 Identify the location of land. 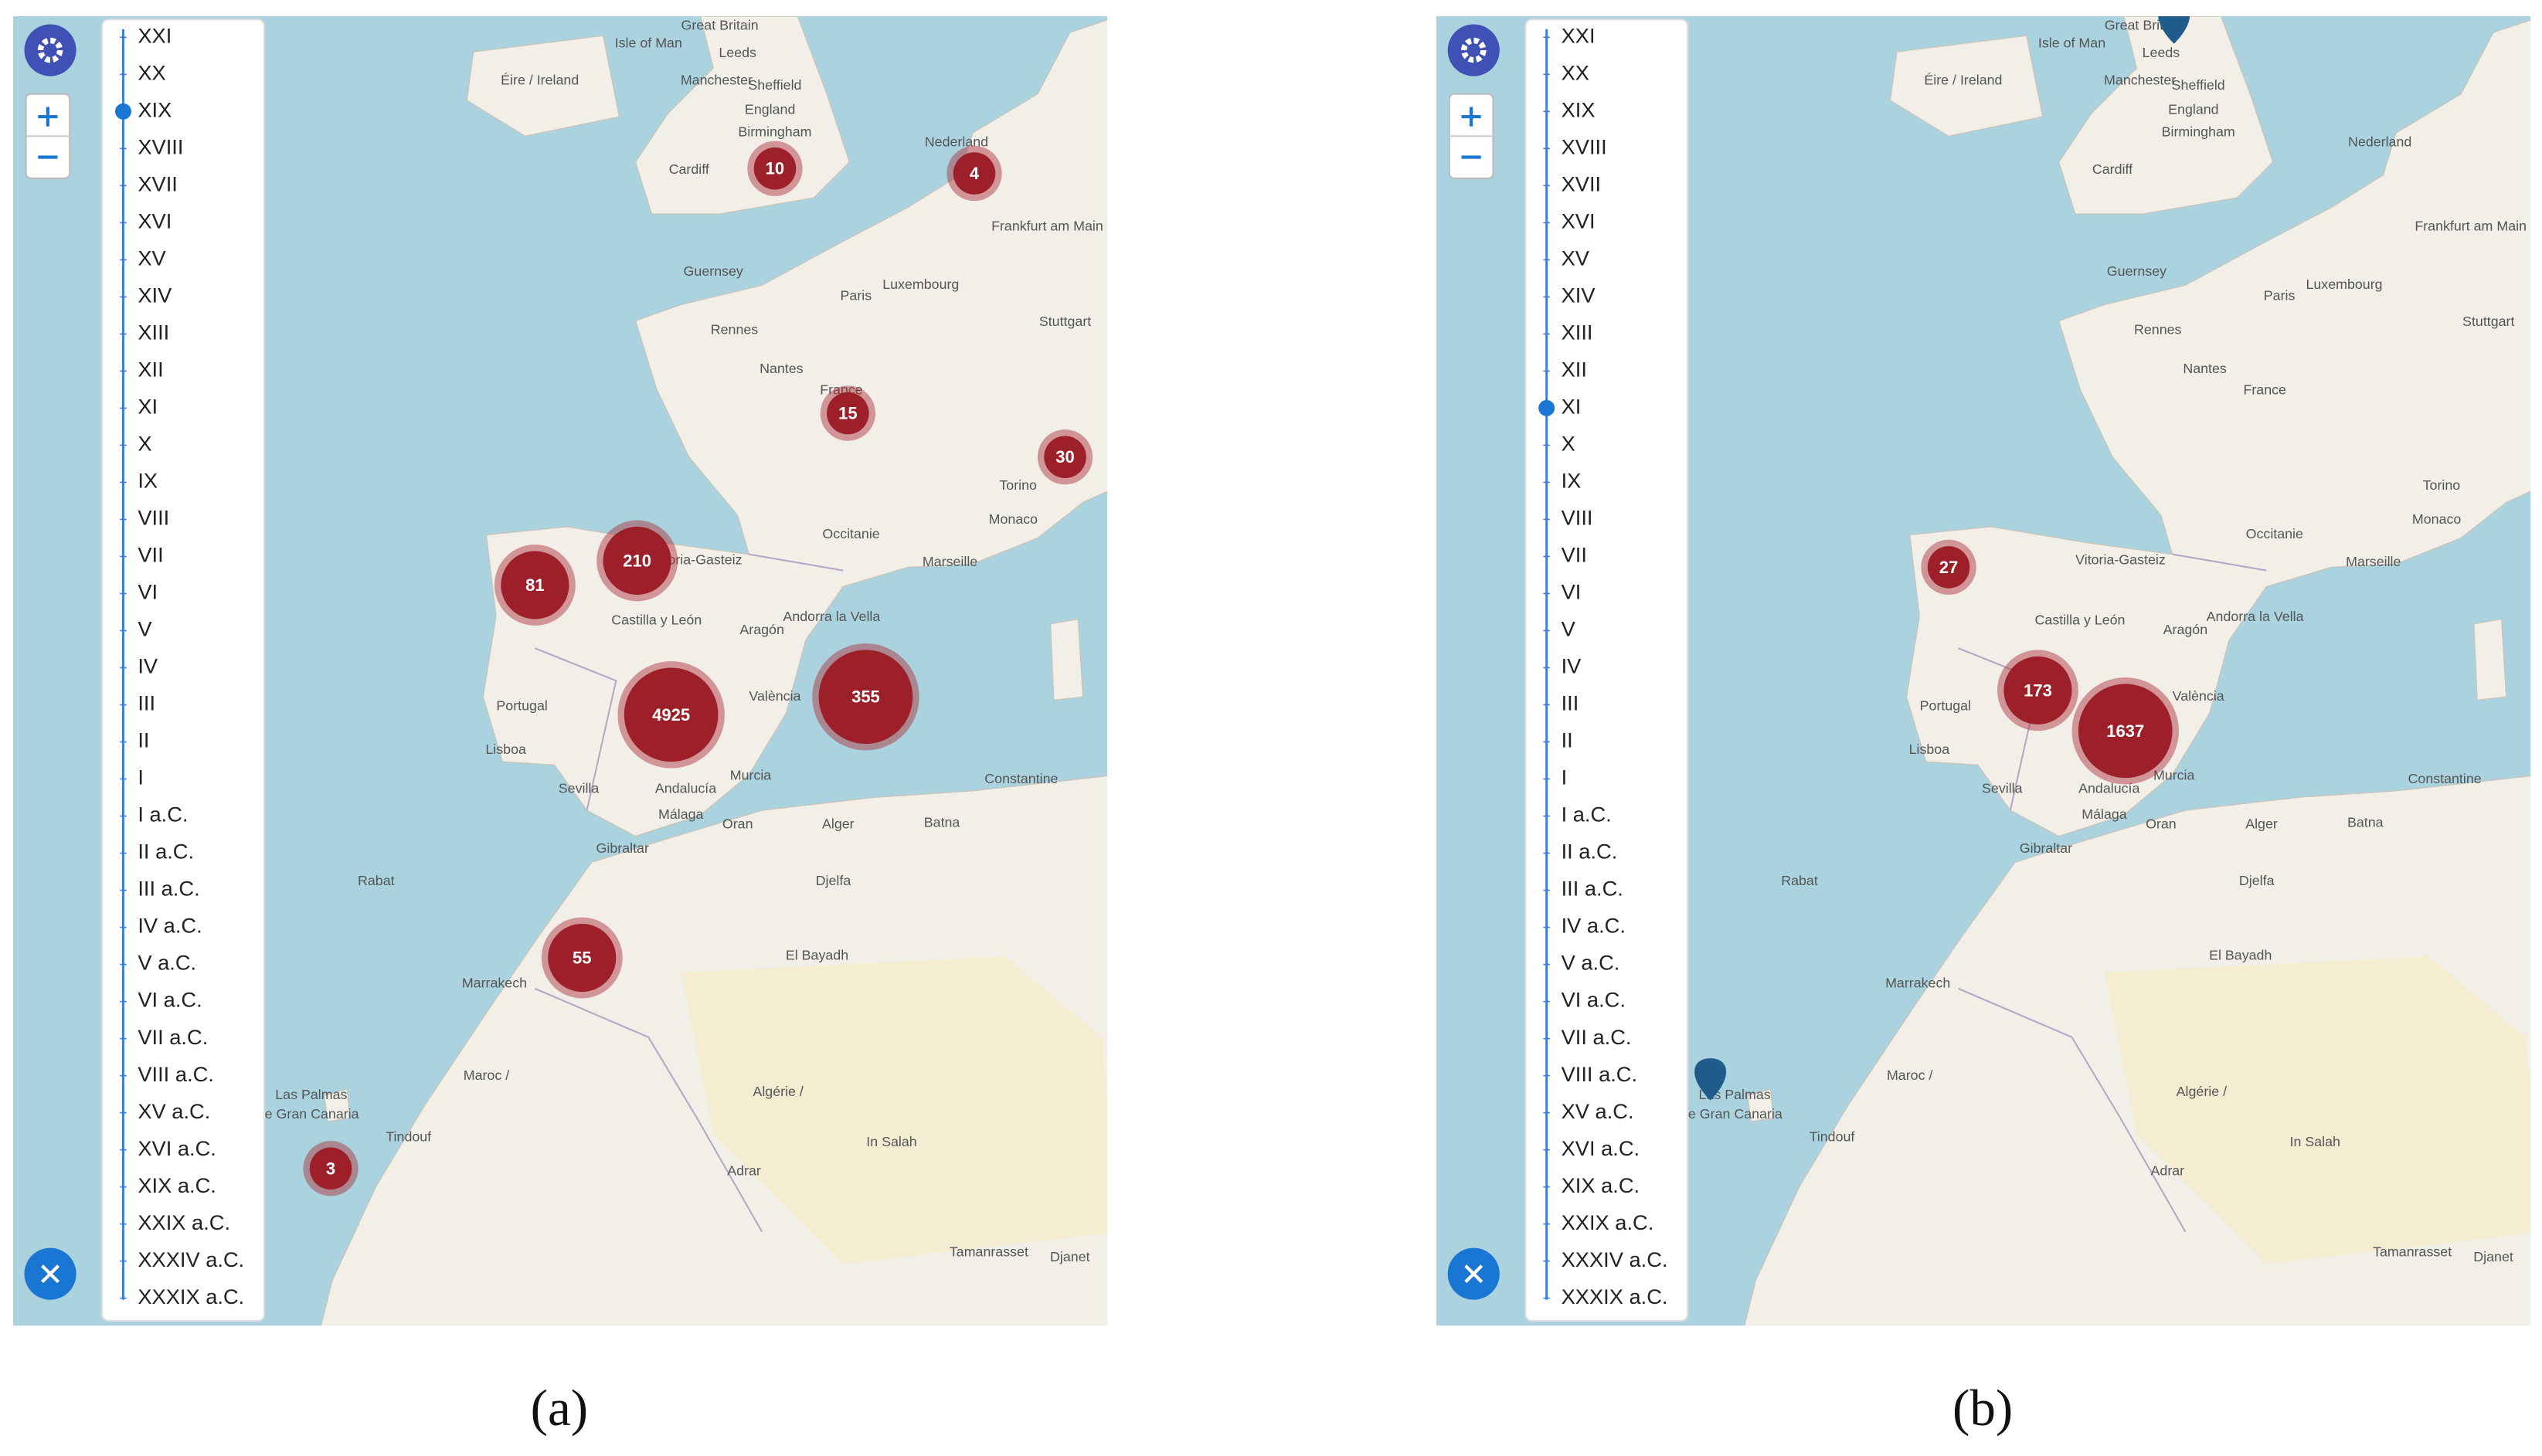
(795, 428).